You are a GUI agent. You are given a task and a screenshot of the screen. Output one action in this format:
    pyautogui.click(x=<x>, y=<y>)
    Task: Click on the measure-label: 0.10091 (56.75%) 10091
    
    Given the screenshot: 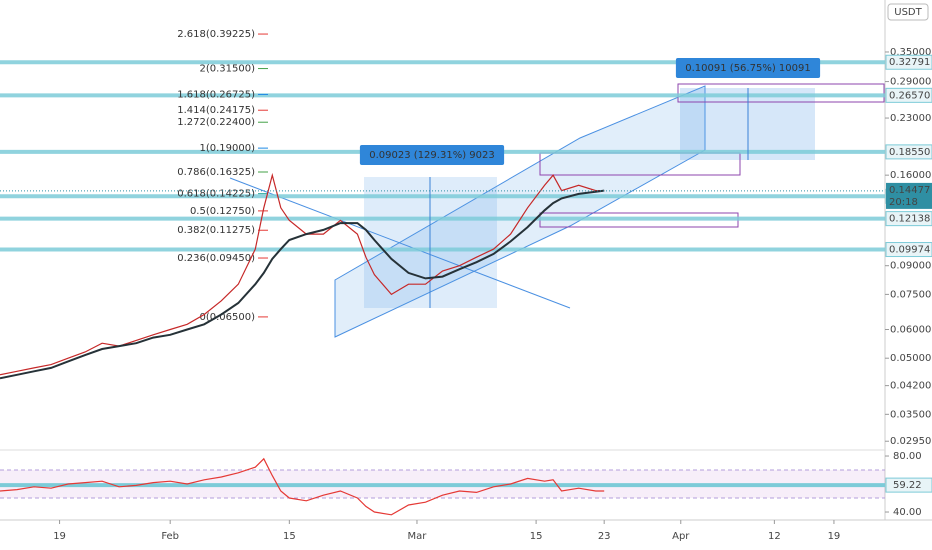 What is the action you would take?
    pyautogui.click(x=747, y=68)
    